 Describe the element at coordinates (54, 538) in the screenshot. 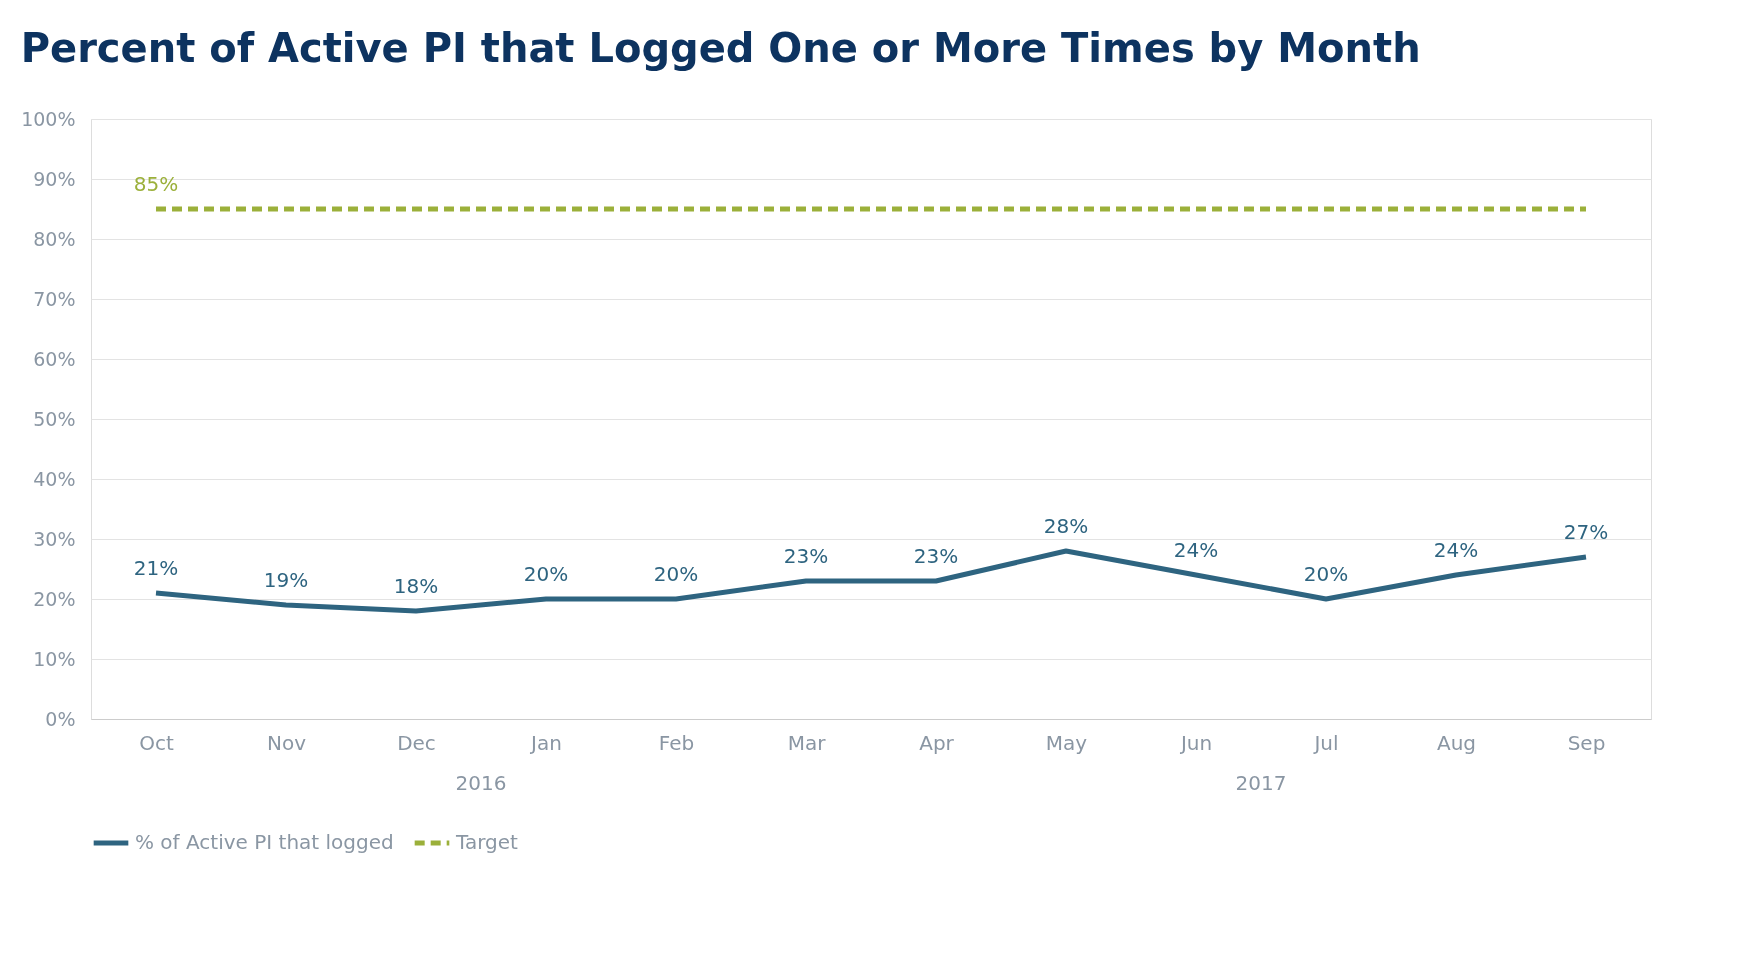

I see `y-tick-label: 30%` at that location.